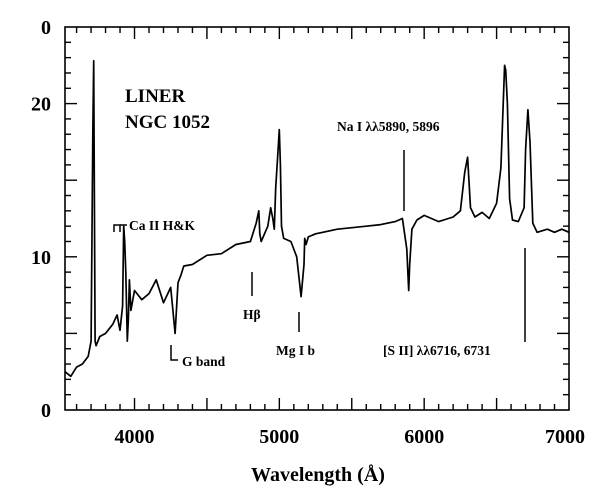 The width and height of the screenshot is (595, 488). I want to click on ca-ii-bracket, so click(117, 228).